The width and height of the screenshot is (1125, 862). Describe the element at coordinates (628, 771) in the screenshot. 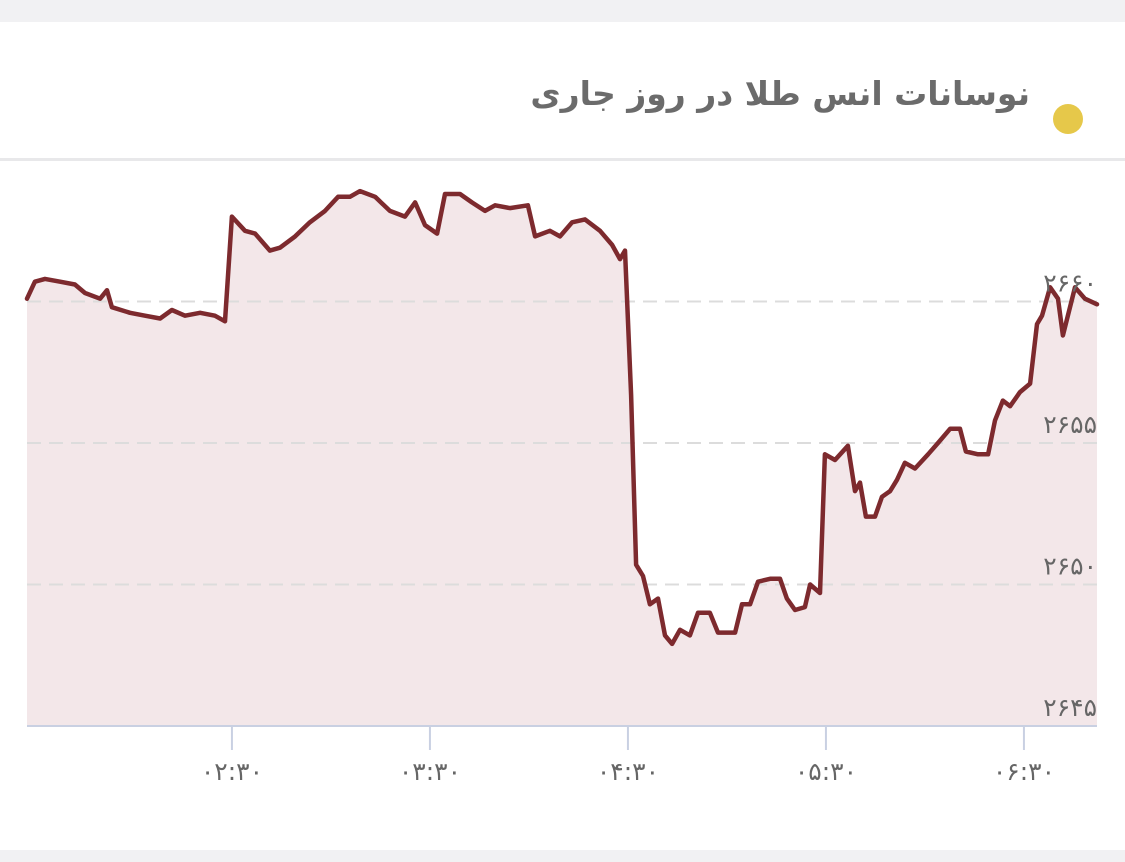

I see `x-tick-label: ۰۴:۳۰` at that location.